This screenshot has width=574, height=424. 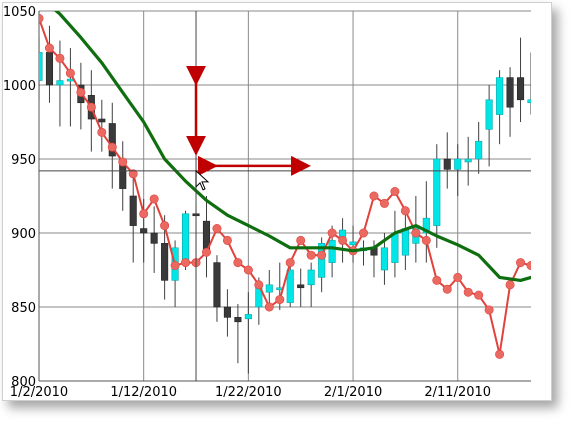 What do you see at coordinates (143, 392) in the screenshot?
I see `x-tick-label: 1/12/2010` at bounding box center [143, 392].